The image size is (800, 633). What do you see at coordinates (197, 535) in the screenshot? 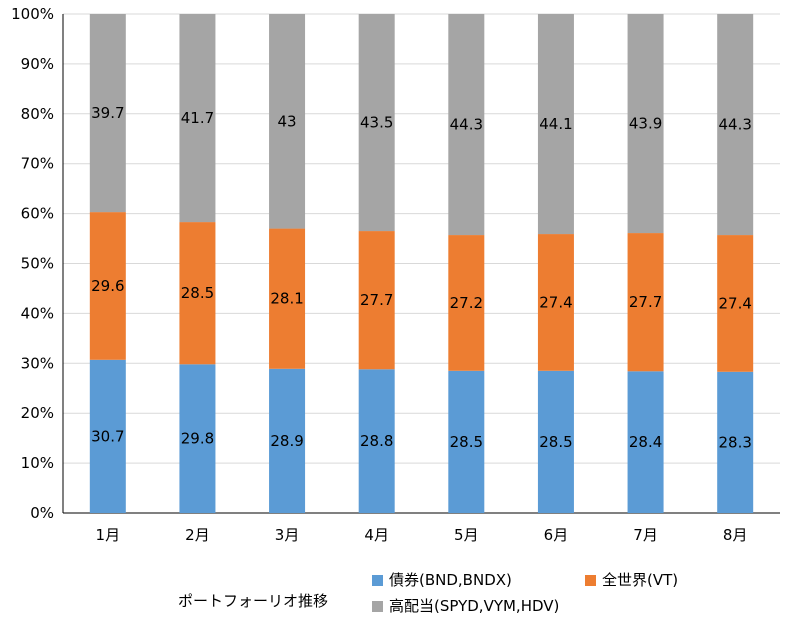
I see `x-tick-label: 2月` at bounding box center [197, 535].